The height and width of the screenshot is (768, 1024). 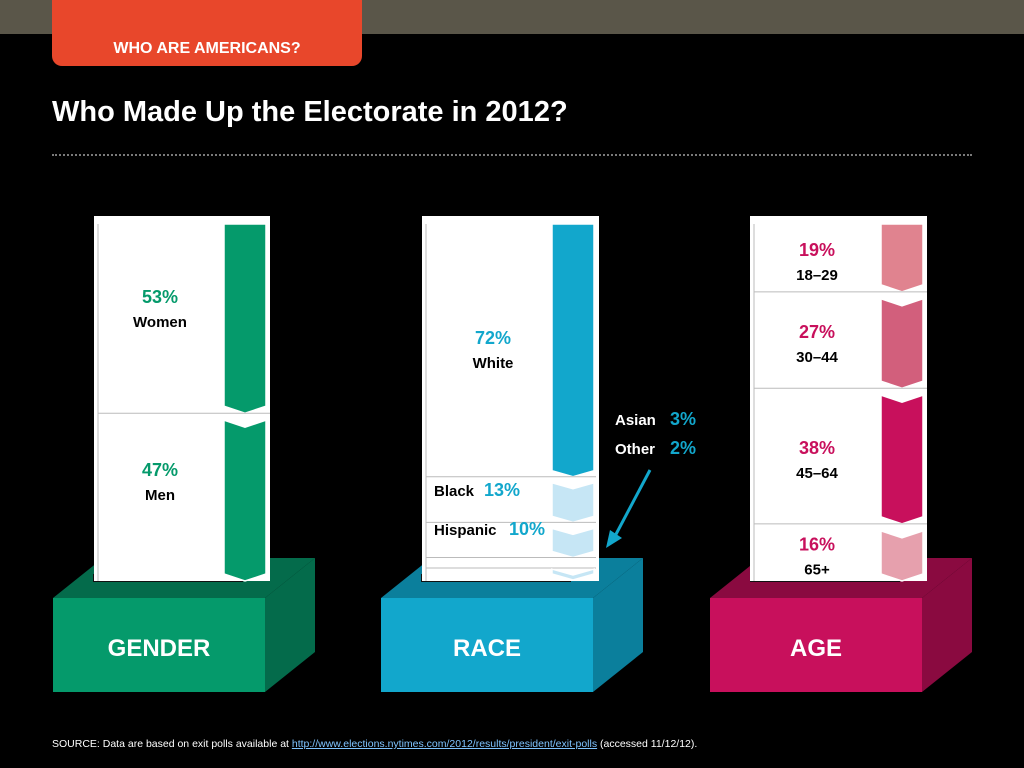 I want to click on race-box-label: RACE, so click(x=487, y=648).